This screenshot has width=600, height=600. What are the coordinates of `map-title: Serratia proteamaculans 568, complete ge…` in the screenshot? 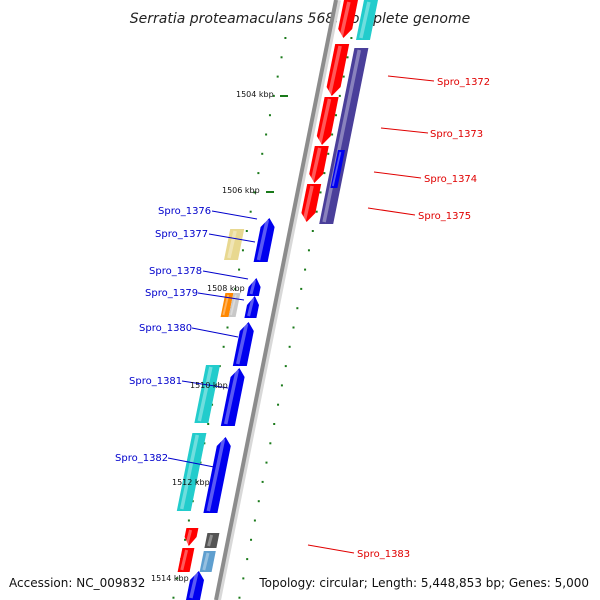 It's located at (300, 19).